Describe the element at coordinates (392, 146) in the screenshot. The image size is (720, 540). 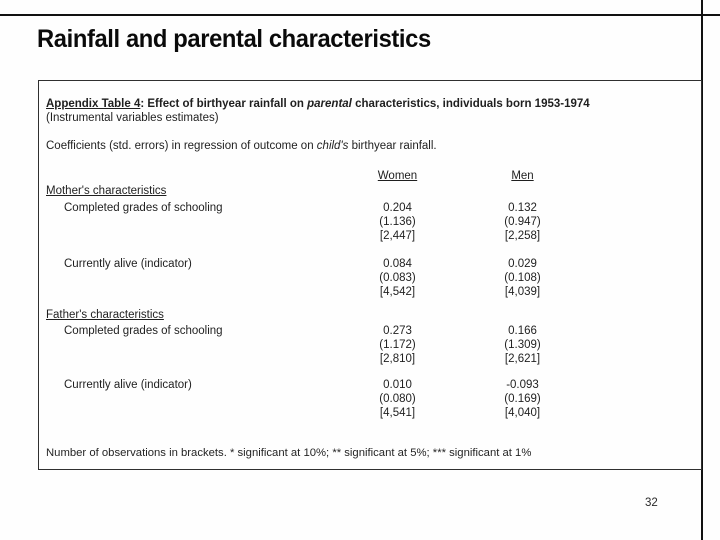
I see `table-note-post: birthyear rainfall.` at that location.